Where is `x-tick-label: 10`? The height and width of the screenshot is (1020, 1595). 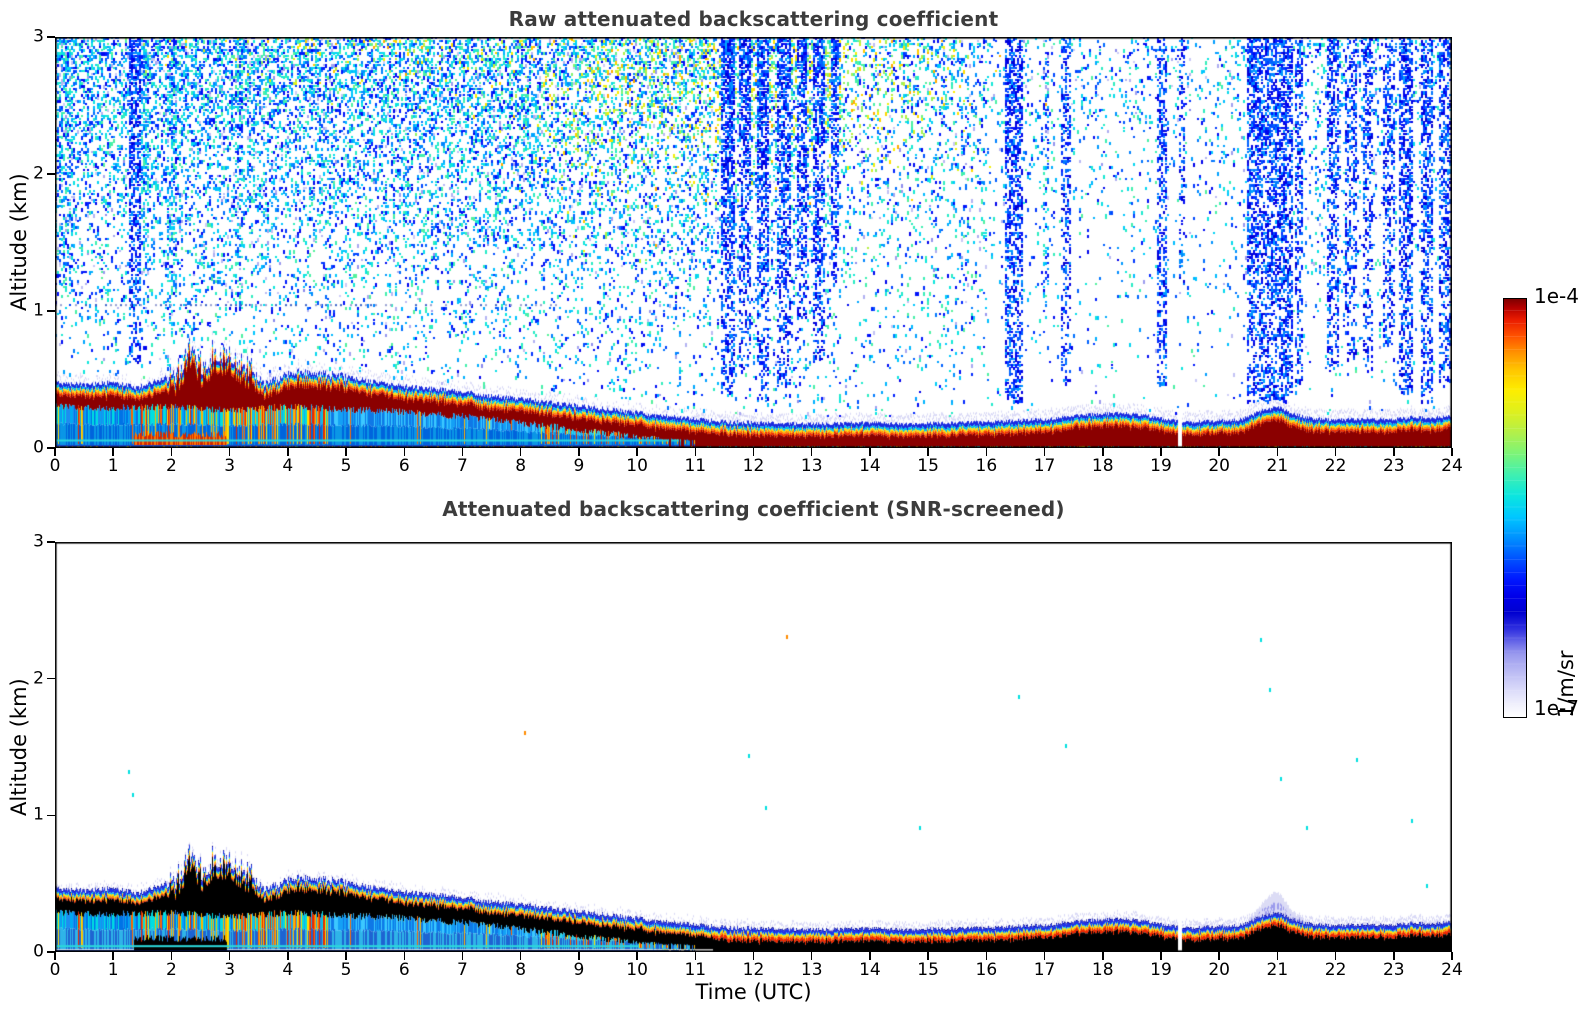
x-tick-label: 10 is located at coordinates (637, 466).